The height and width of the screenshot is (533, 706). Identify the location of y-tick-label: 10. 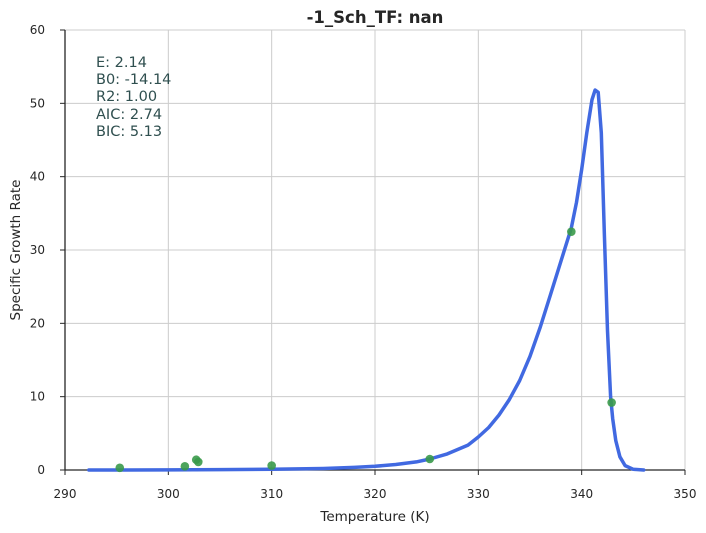
(37, 397).